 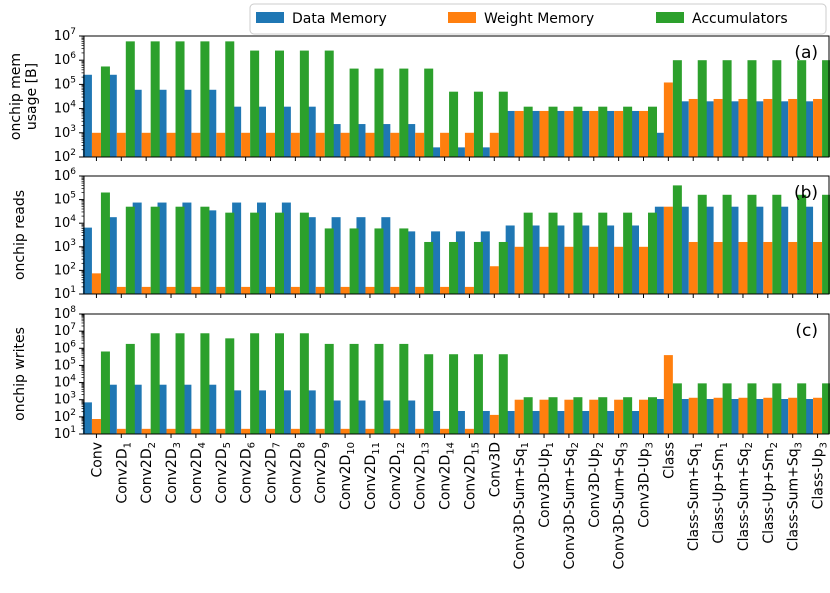 What do you see at coordinates (65, 132) in the screenshot?
I see `y-tick-label: 10³` at bounding box center [65, 132].